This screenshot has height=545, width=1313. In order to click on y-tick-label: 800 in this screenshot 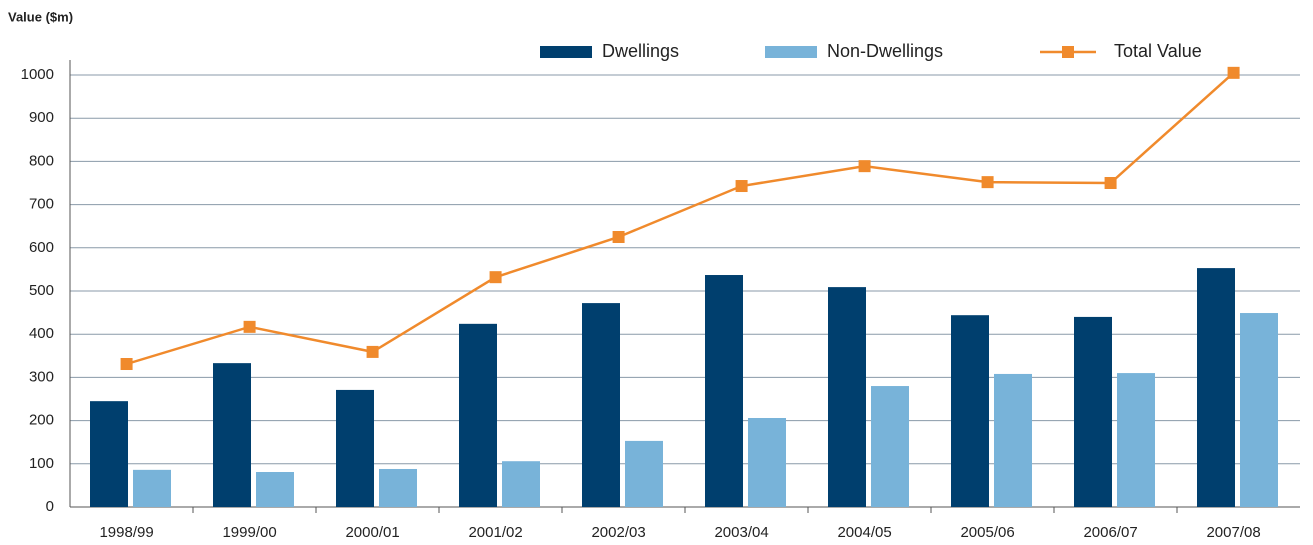, I will do `click(41, 160)`.